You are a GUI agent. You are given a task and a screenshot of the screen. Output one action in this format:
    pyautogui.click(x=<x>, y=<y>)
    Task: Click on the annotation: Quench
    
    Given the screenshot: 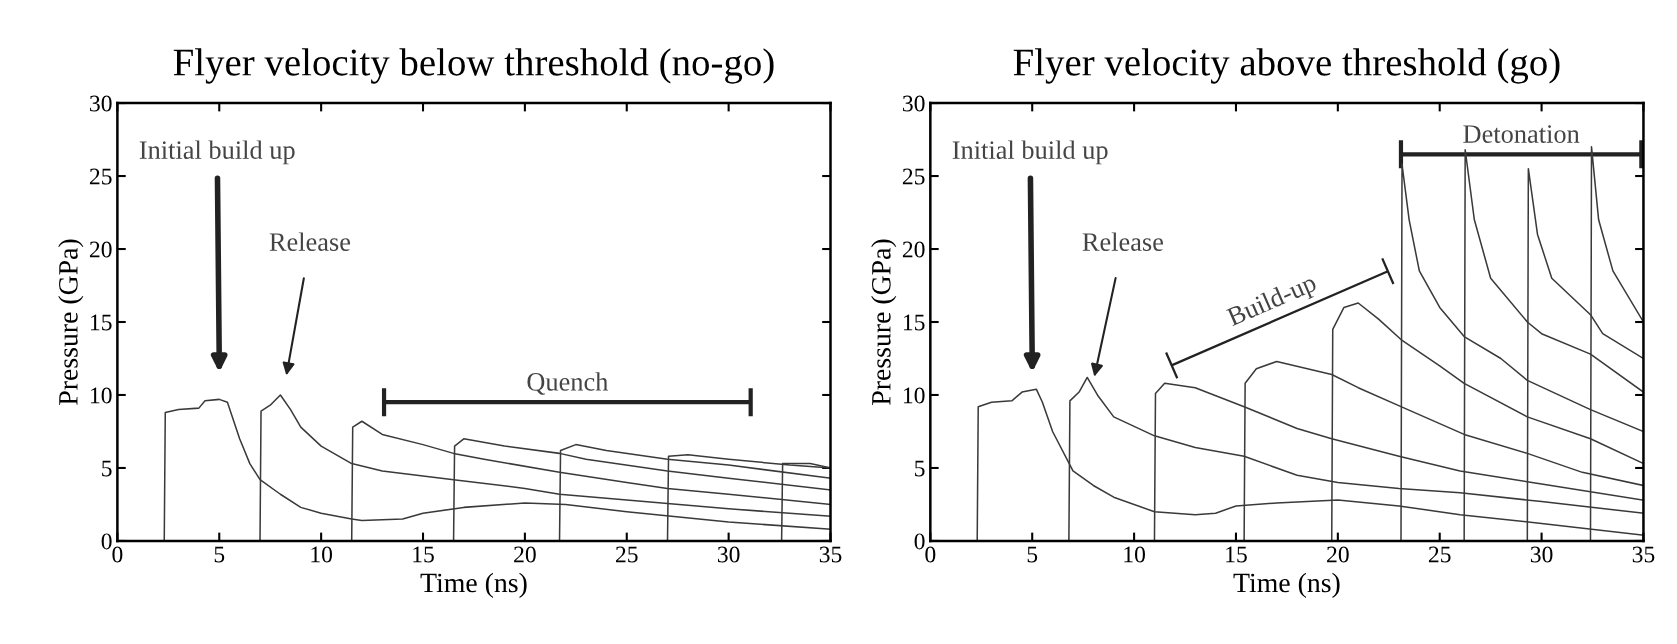 What is the action you would take?
    pyautogui.click(x=568, y=383)
    